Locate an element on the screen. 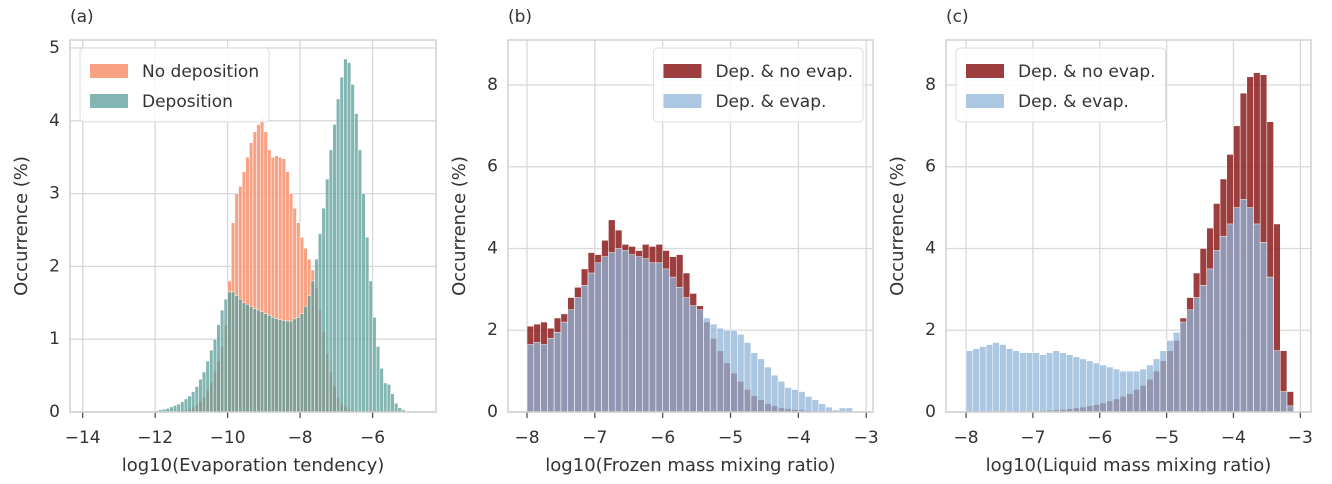 This screenshot has width=1332, height=484. x-tick-label: −5 is located at coordinates (730, 438).